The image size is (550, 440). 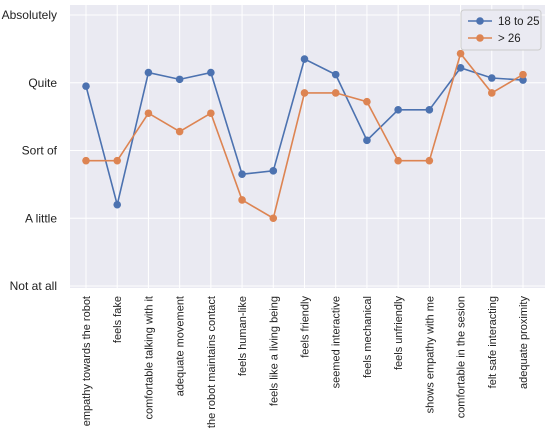 What do you see at coordinates (509, 39) in the screenshot?
I see `legend-label-1: > 26` at bounding box center [509, 39].